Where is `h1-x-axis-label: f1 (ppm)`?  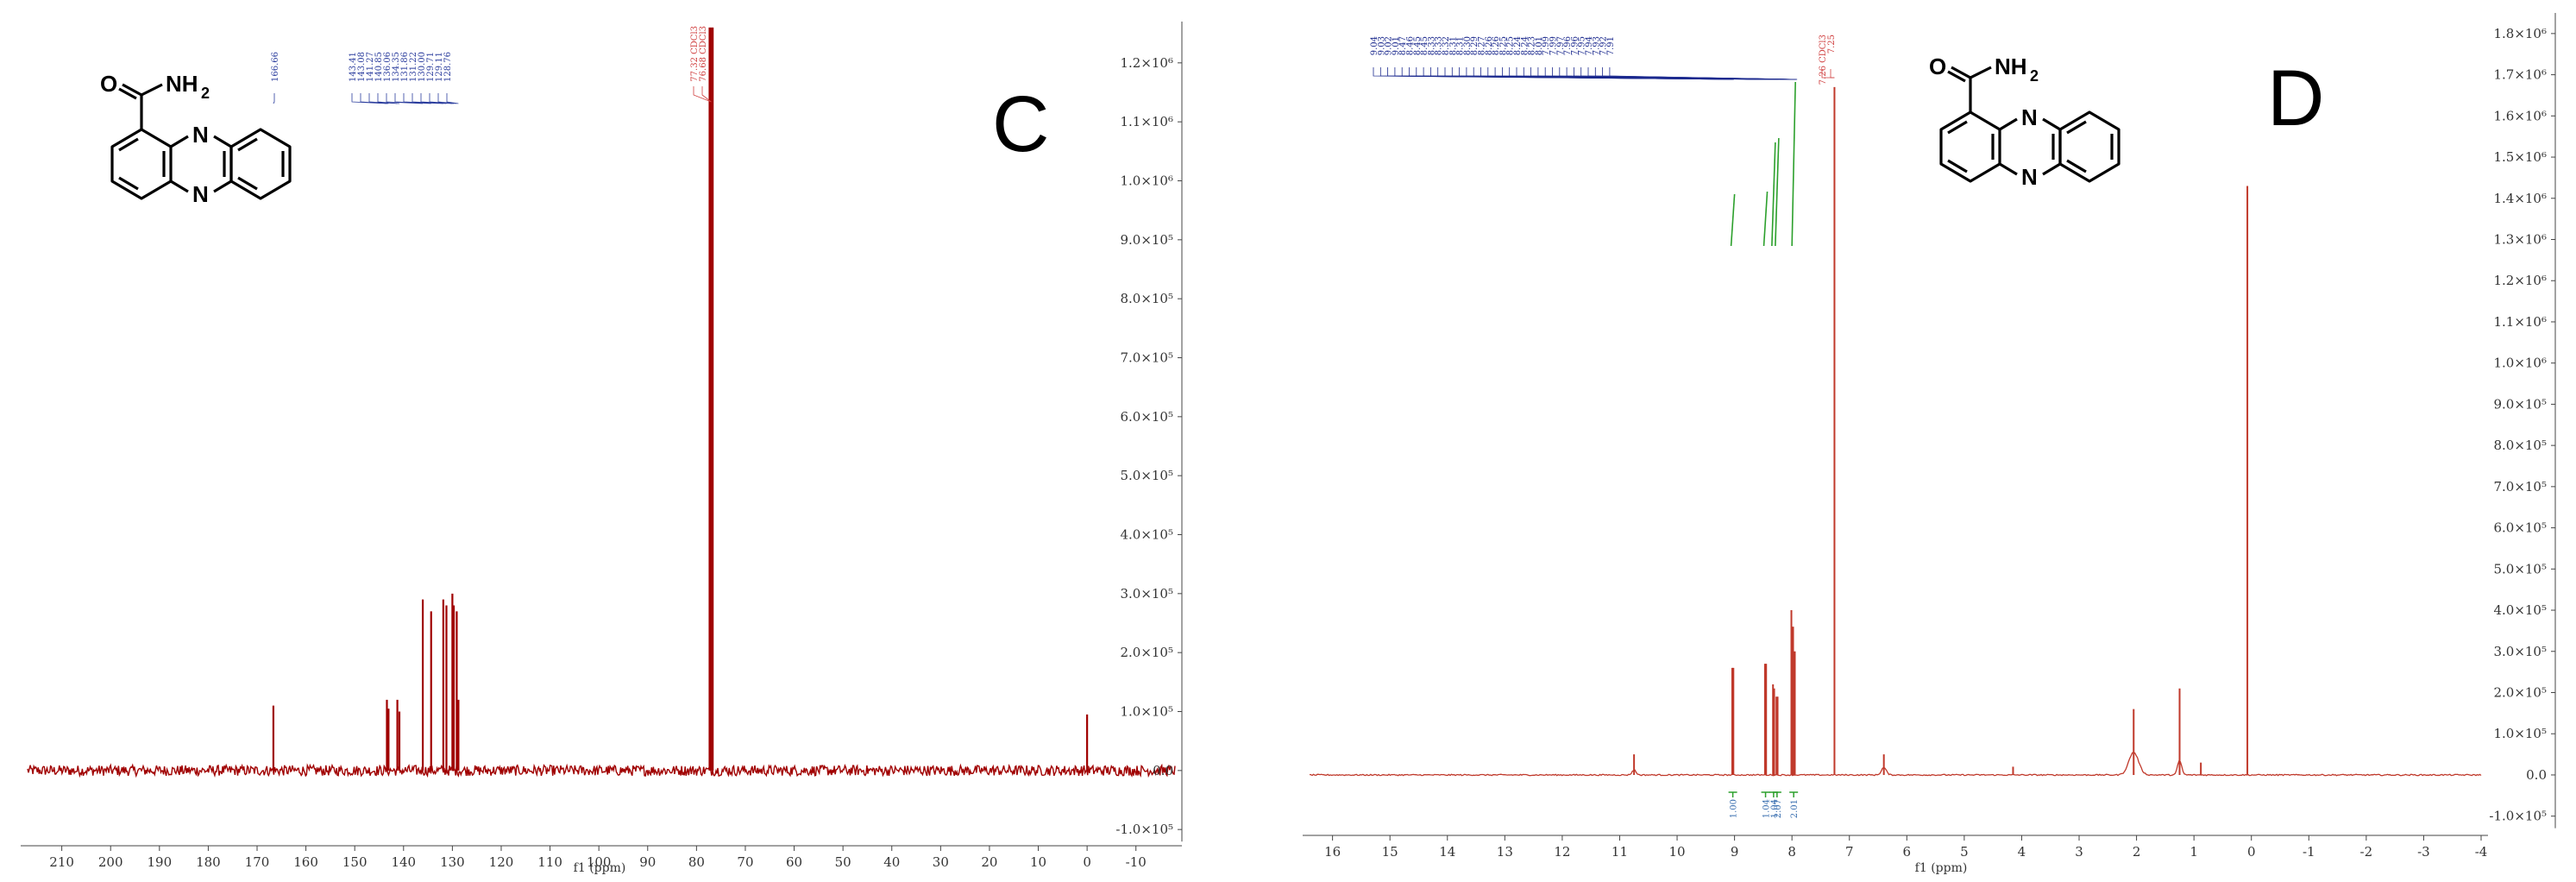
h1-x-axis-label: f1 (ppm) is located at coordinates (1941, 868).